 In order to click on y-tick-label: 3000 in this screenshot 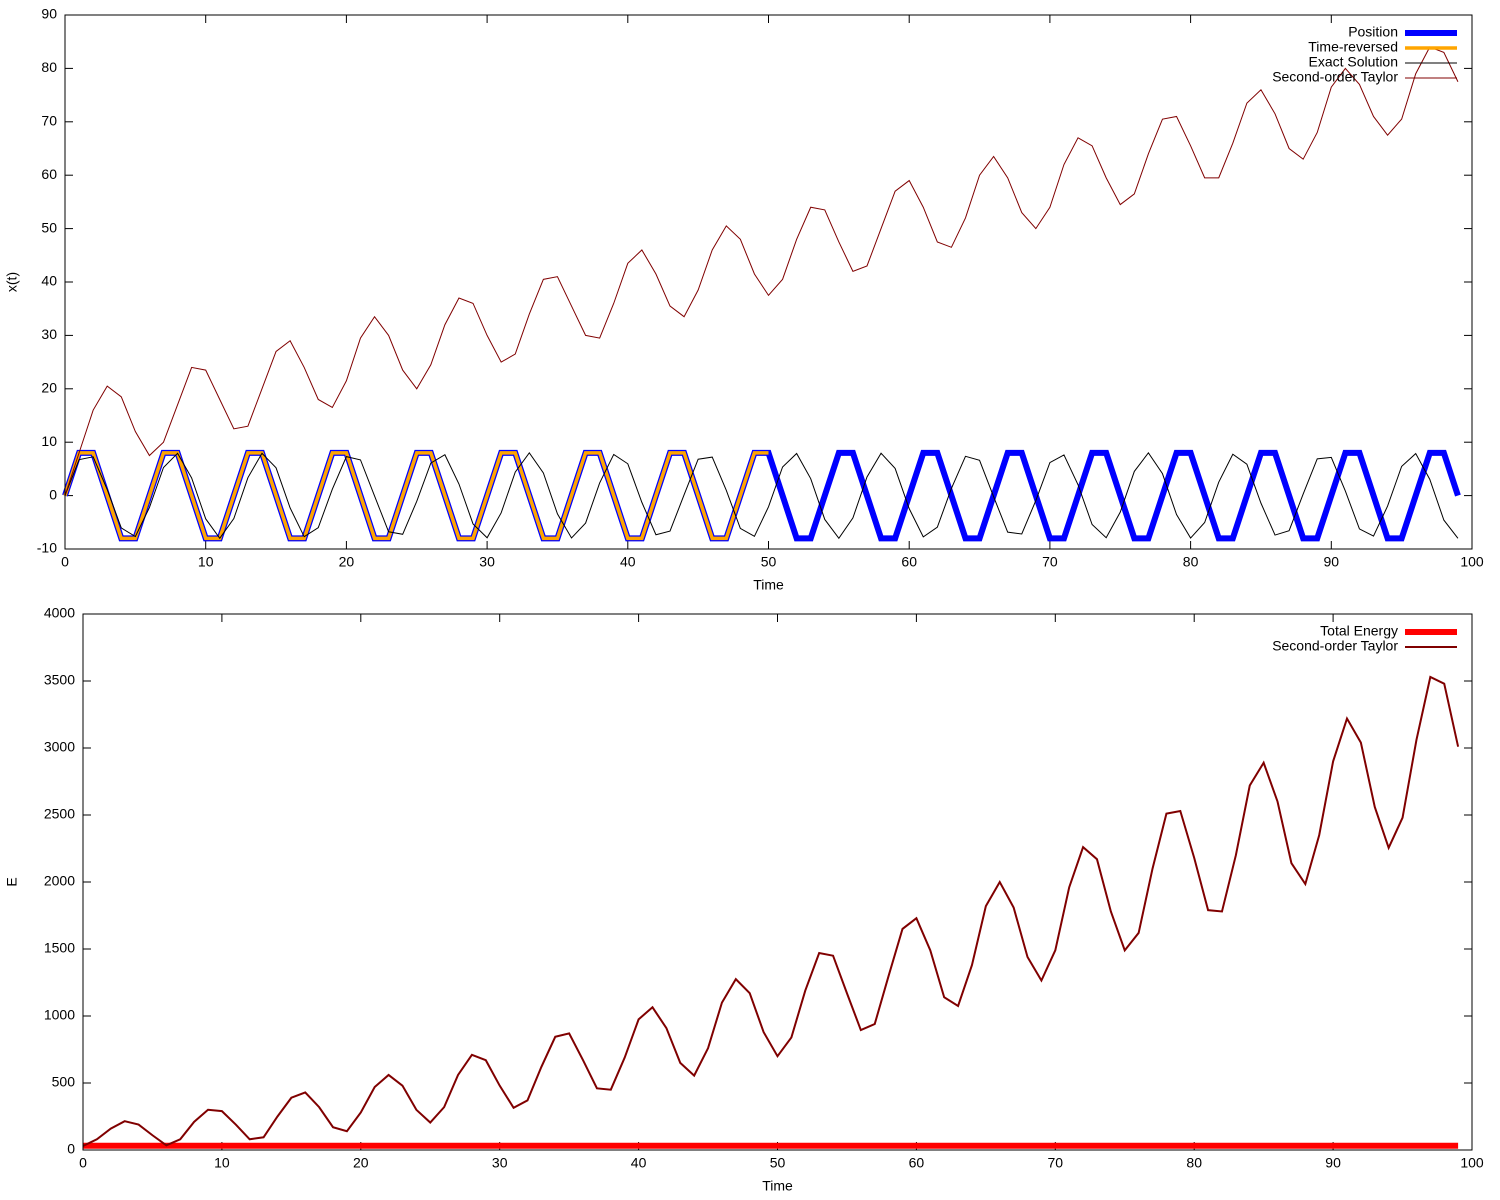, I will do `click(59, 747)`.